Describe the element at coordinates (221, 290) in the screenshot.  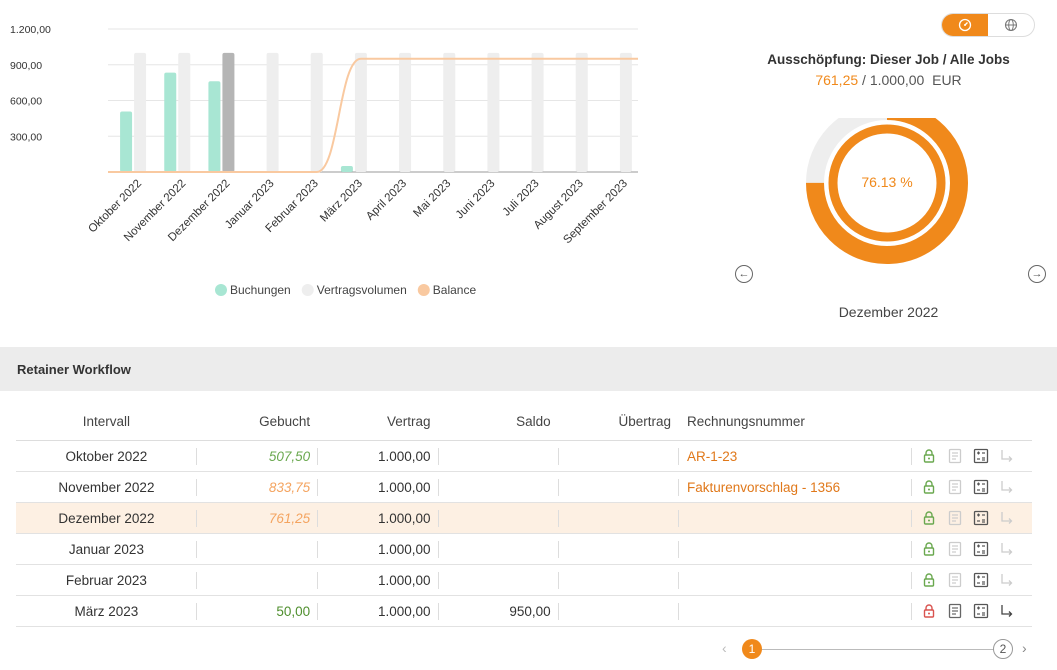
I see `legend-marker` at that location.